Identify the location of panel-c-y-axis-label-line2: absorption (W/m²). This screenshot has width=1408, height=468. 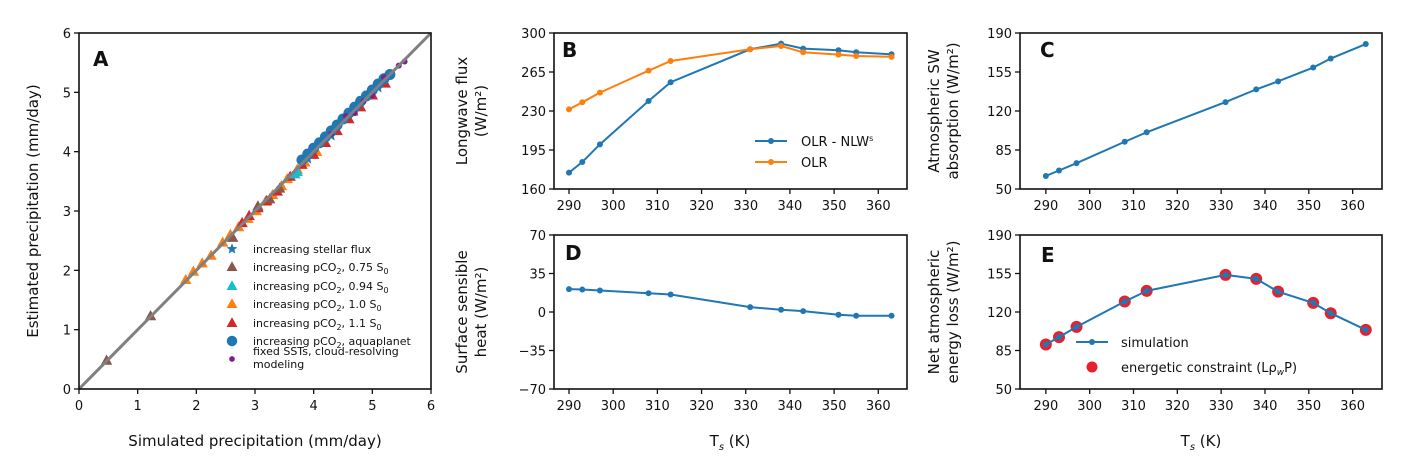
(953, 110).